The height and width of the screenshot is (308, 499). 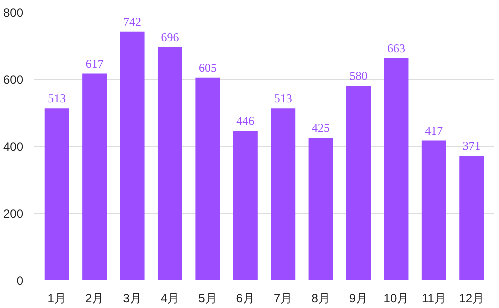 What do you see at coordinates (471, 146) in the screenshot?
I see `data-label: 371` at bounding box center [471, 146].